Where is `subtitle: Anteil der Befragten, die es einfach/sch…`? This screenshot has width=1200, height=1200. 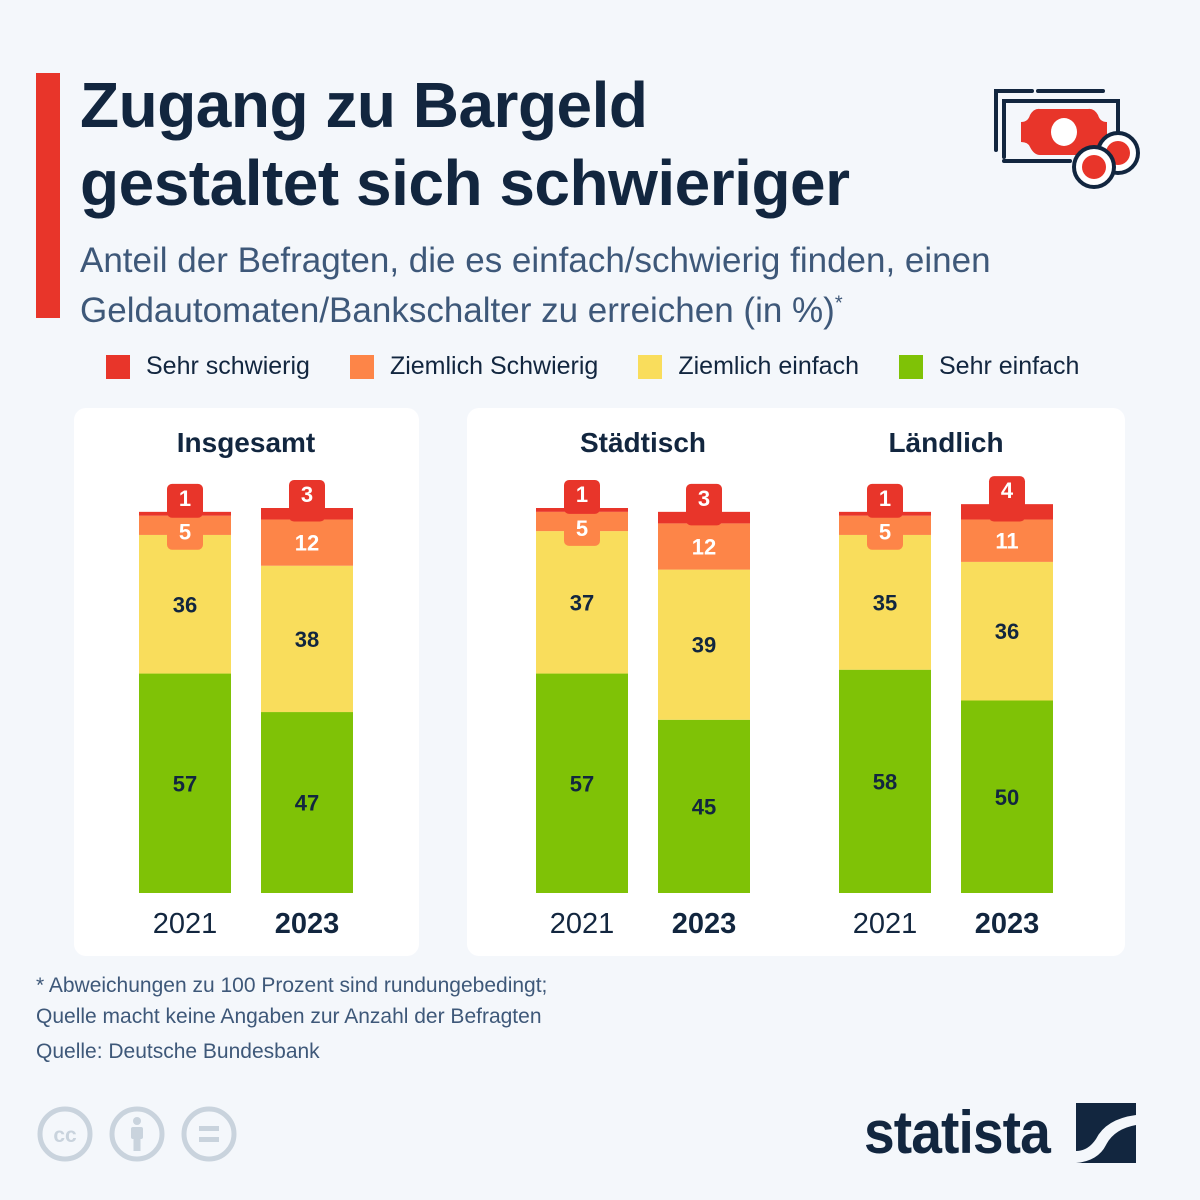 subtitle: Anteil der Befragten, die es einfach/sch… is located at coordinates (625, 286).